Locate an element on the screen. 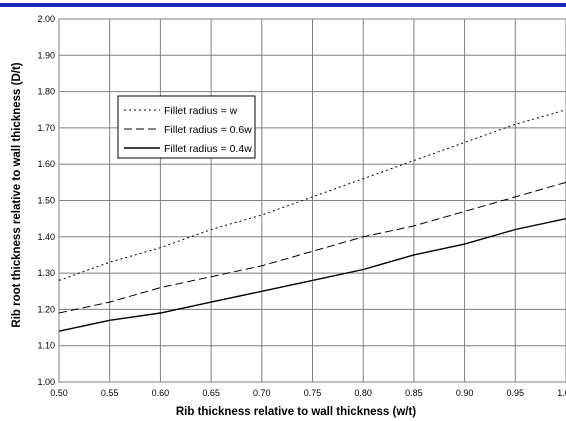 The width and height of the screenshot is (566, 421). y-tick-label: 1.30 is located at coordinates (46, 273).